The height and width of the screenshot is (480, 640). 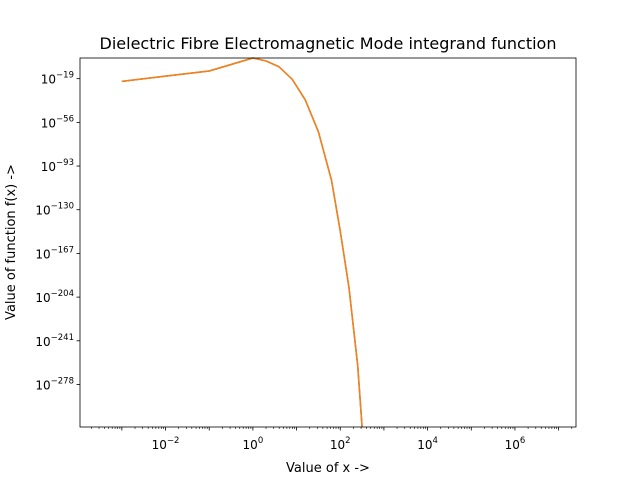 What do you see at coordinates (328, 468) in the screenshot?
I see `x-axis-label: Value of x ->` at bounding box center [328, 468].